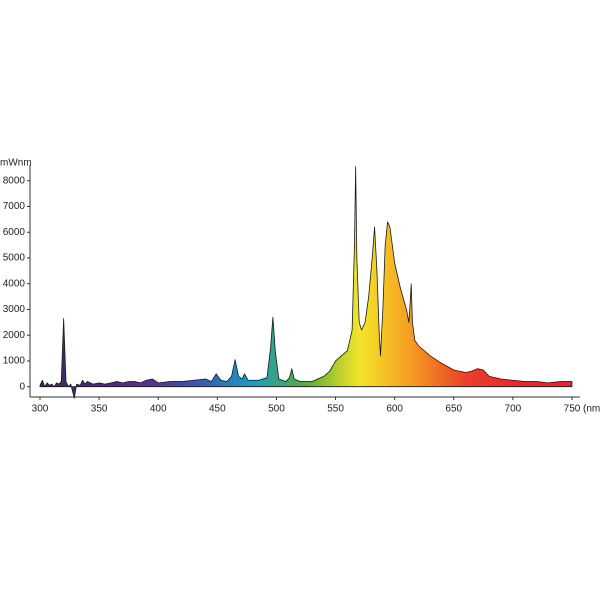 This screenshot has width=600, height=605. What do you see at coordinates (14, 309) in the screenshot?
I see `y-tick-label: 3000` at bounding box center [14, 309].